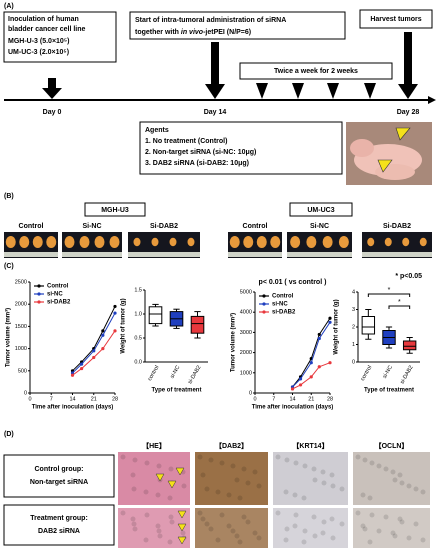  What do you see at coordinates (273, 399) in the screenshot?
I see `x-tick-label: 7` at bounding box center [273, 399].